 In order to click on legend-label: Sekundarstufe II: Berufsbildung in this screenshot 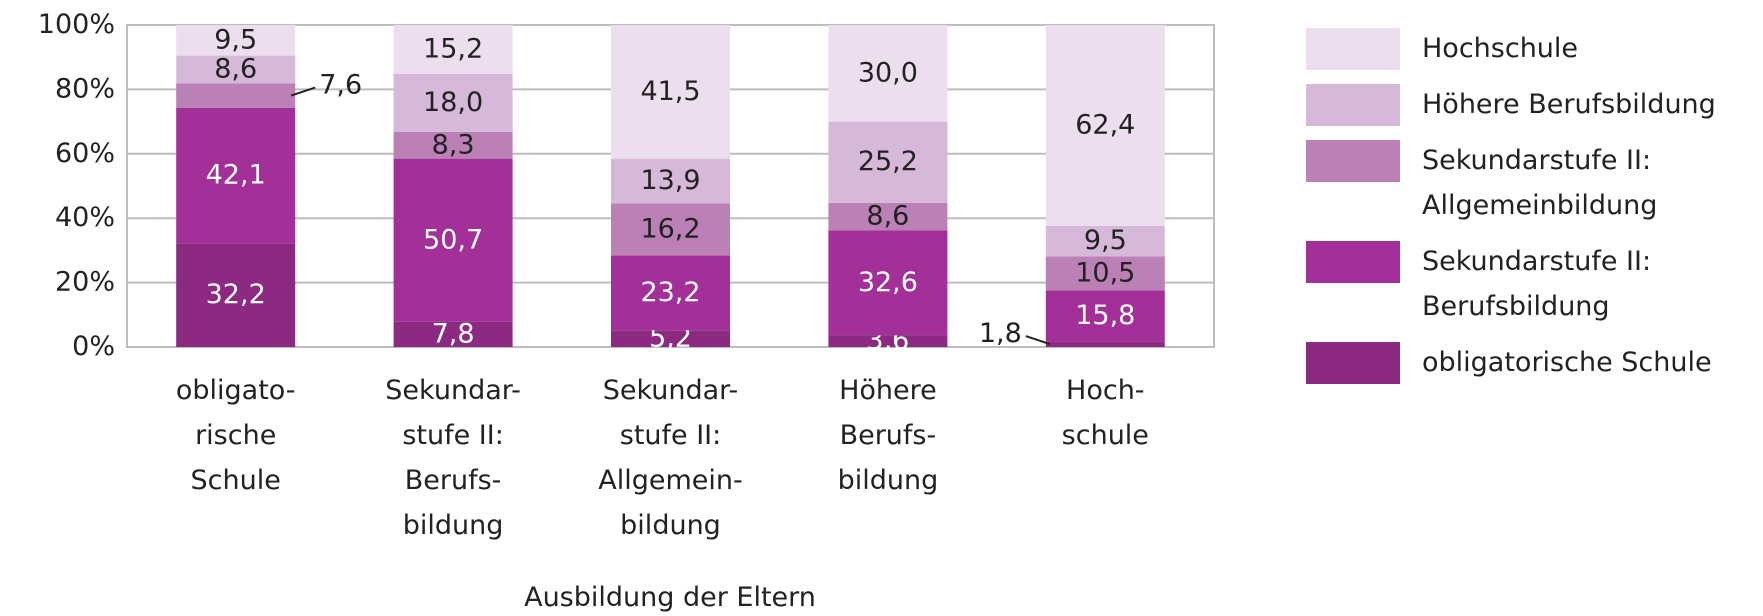, I will do `click(1536, 284)`.